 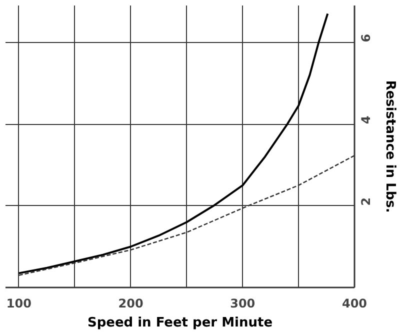 I want to click on x-tick-label: 100, so click(x=19, y=303).